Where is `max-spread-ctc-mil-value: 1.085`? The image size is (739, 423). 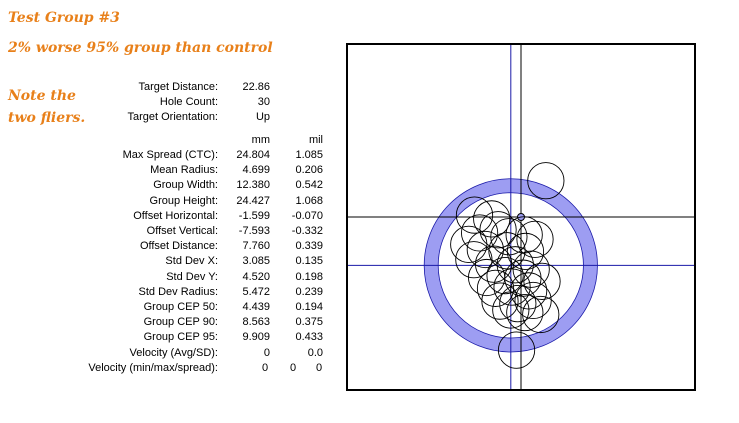
max-spread-ctc-mil-value: 1.085 is located at coordinates (309, 155).